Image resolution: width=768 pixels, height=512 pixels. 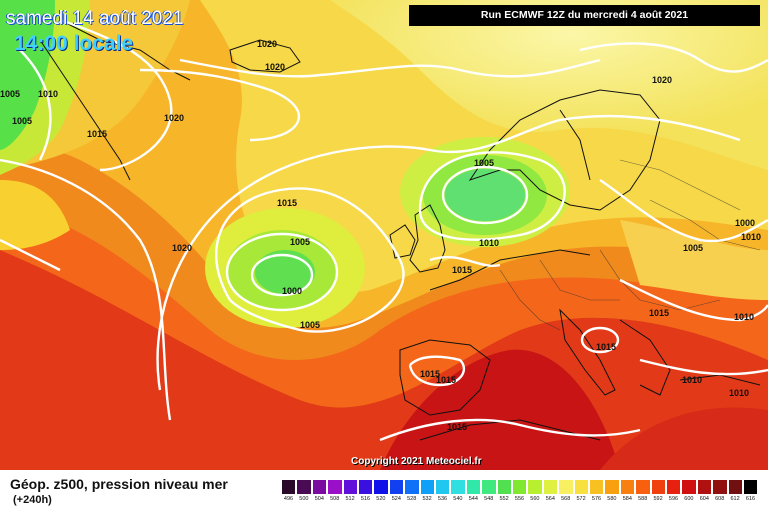 What do you see at coordinates (473, 499) in the screenshot?
I see `color-scale-tick-label: 544` at bounding box center [473, 499].